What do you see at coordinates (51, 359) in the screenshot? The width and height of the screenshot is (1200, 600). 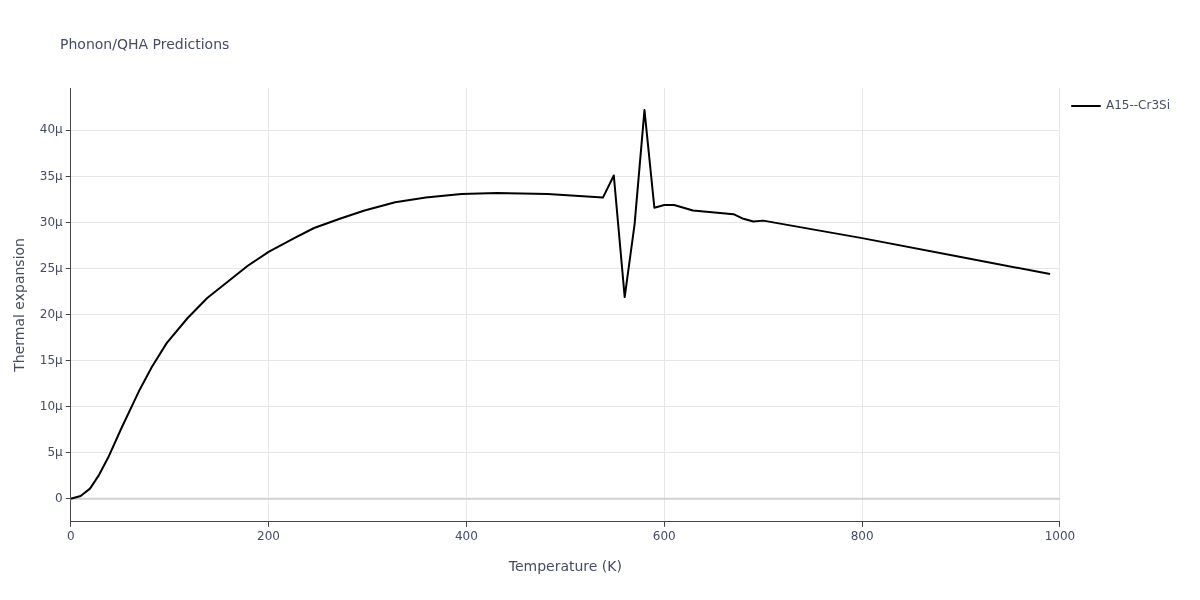 I see `y-tick-label: 15μ` at bounding box center [51, 359].